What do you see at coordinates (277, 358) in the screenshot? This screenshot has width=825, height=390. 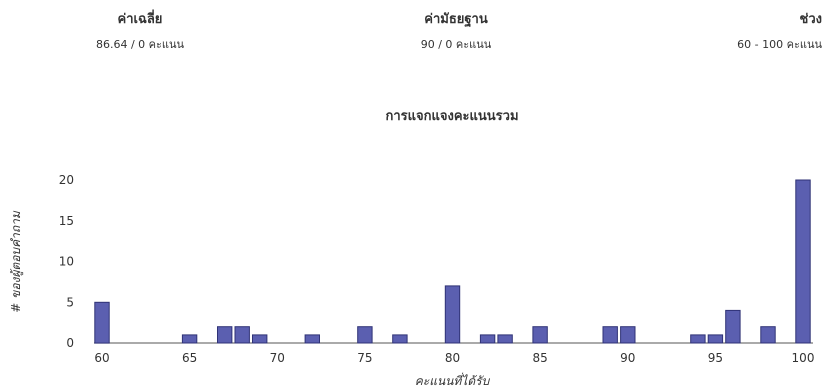 I see `x-tick-label: 70` at bounding box center [277, 358].